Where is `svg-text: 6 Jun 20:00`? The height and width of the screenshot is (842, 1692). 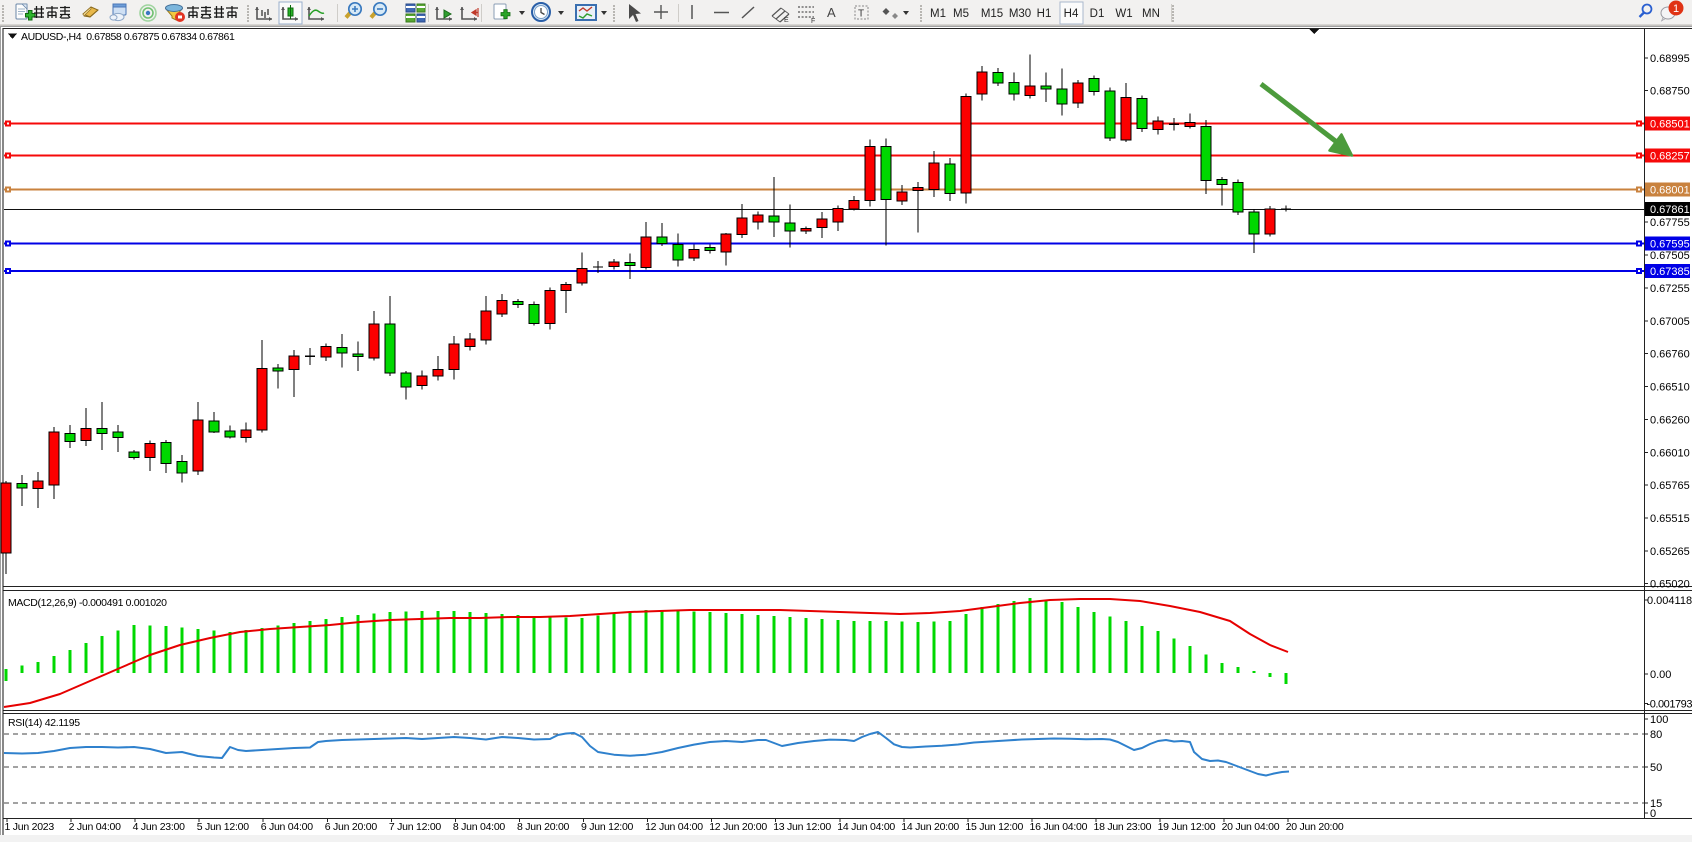
svg-text: 6 Jun 20:00 is located at coordinates (351, 827).